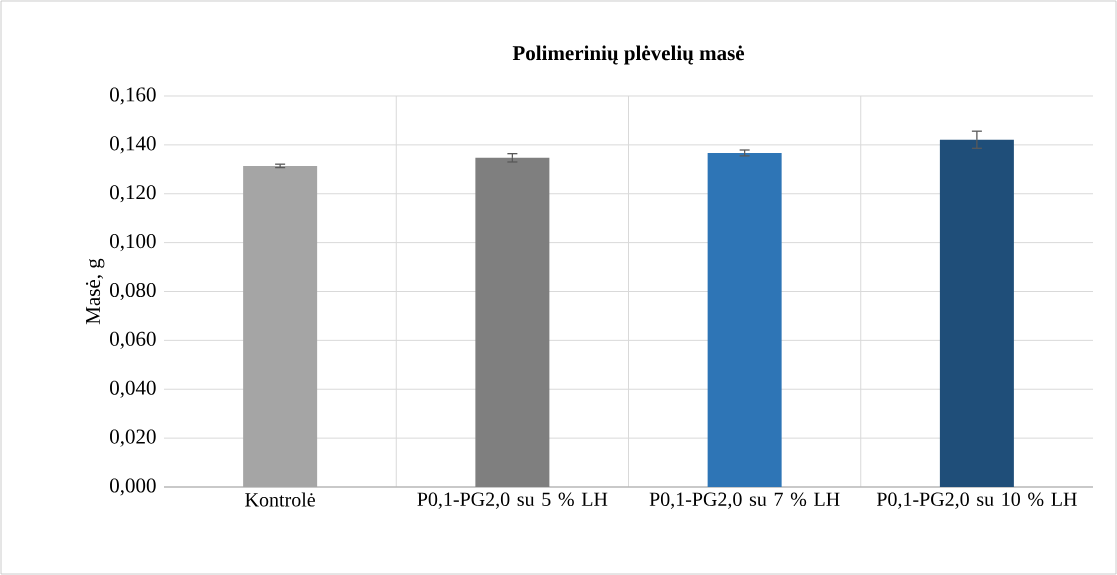 The height and width of the screenshot is (575, 1117). Describe the element at coordinates (133, 438) in the screenshot. I see `y-tick-label: 0,020` at that location.